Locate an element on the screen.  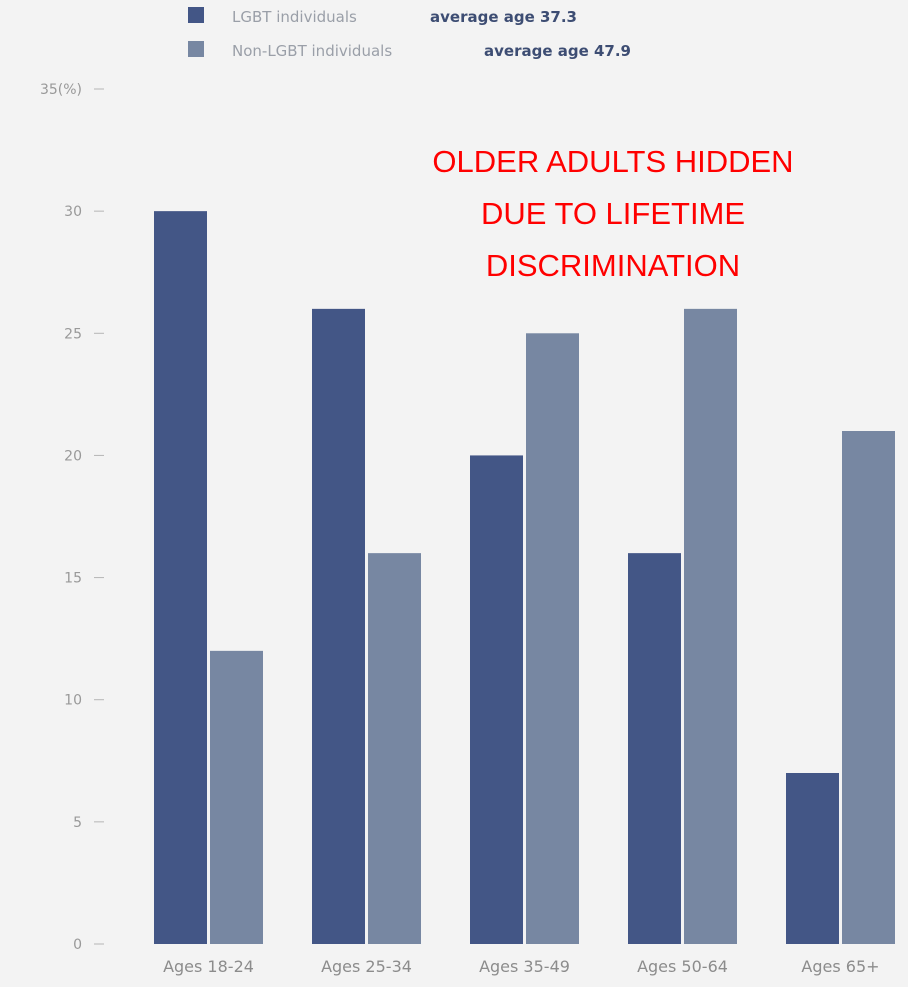
legend-item-non-lgbt: Non-LGBT individuals average age 47.9 is located at coordinates (409, 50).